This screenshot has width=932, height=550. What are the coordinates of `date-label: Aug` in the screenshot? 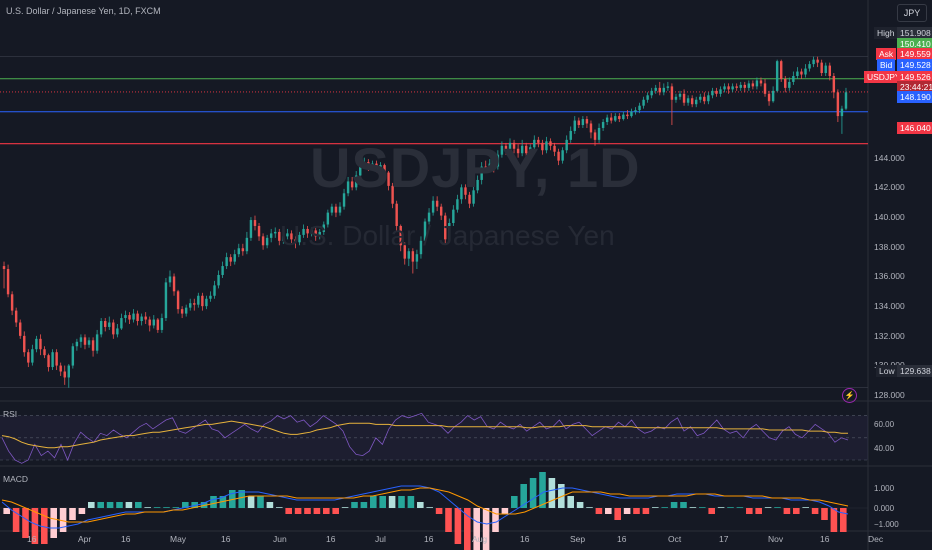 It's located at (480, 539).